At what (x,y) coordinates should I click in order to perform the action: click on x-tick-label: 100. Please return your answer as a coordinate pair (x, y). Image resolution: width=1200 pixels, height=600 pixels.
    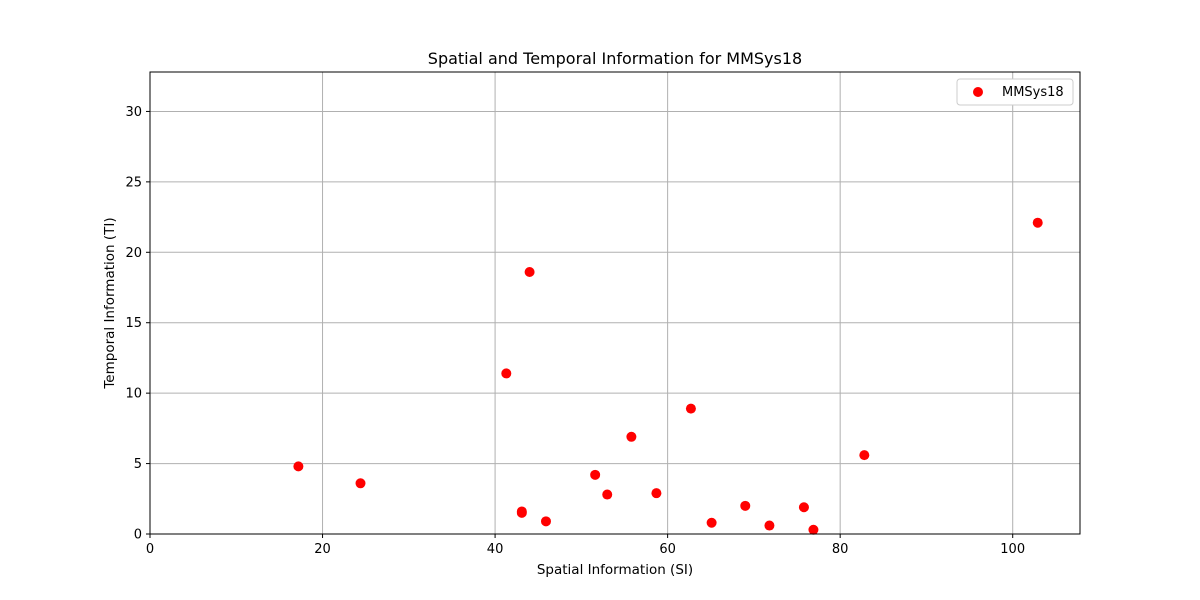
    Looking at the image, I should click on (1012, 549).